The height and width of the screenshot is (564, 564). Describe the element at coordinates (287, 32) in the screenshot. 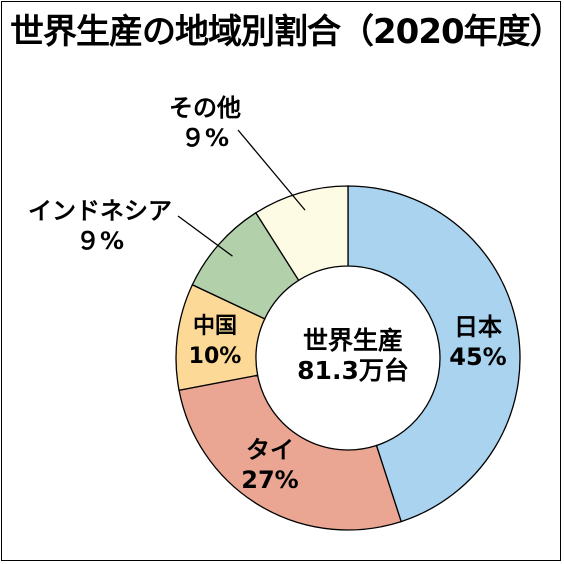

I see `chart-title: 世界生産の地域別割合（2020年度）` at that location.